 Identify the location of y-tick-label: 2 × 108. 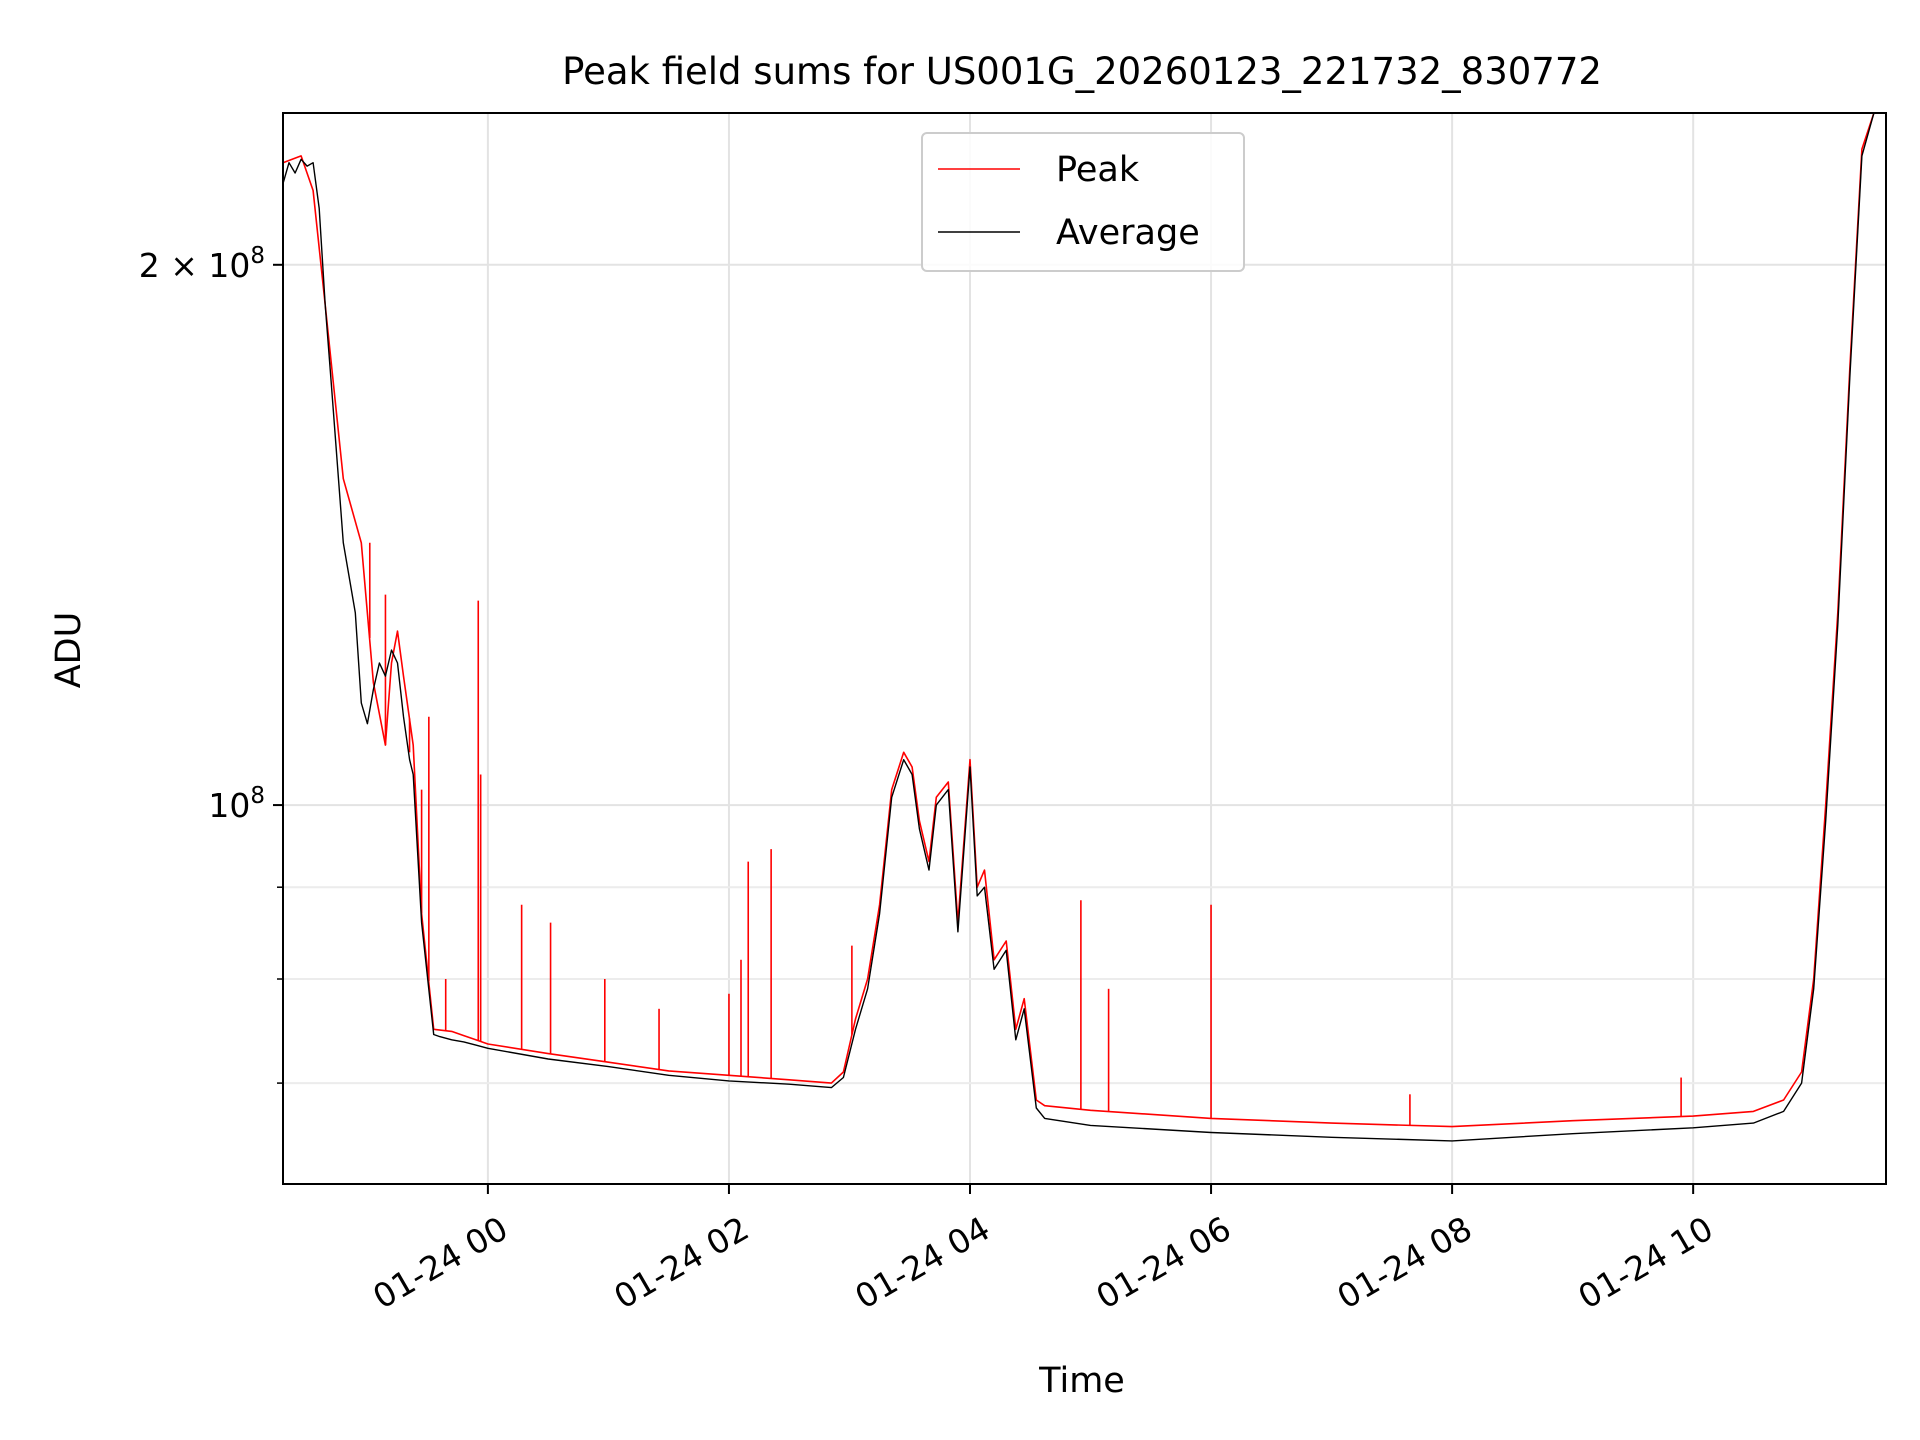
(202, 264).